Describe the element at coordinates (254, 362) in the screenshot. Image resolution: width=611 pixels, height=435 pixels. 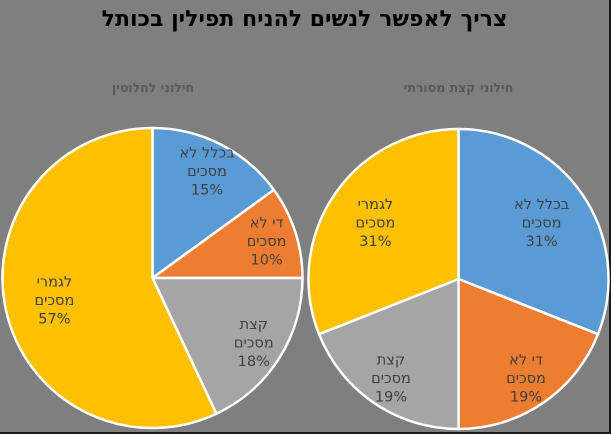
I see `pie-slice-label: 18%` at that location.